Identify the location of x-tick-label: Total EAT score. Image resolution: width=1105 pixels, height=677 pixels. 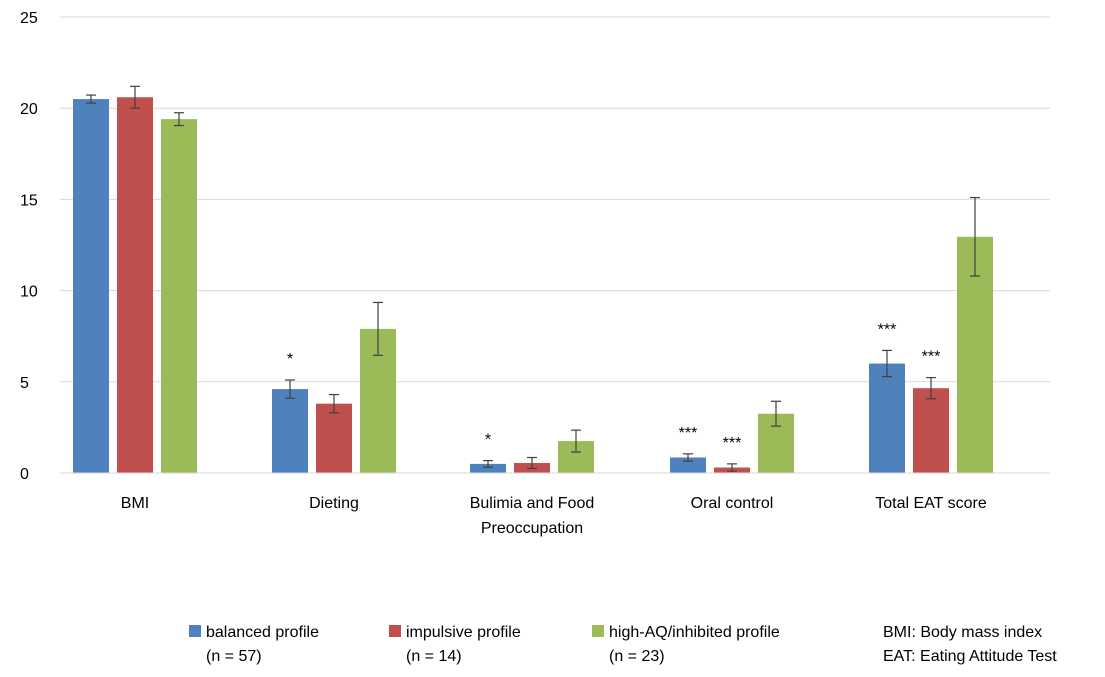
(931, 503).